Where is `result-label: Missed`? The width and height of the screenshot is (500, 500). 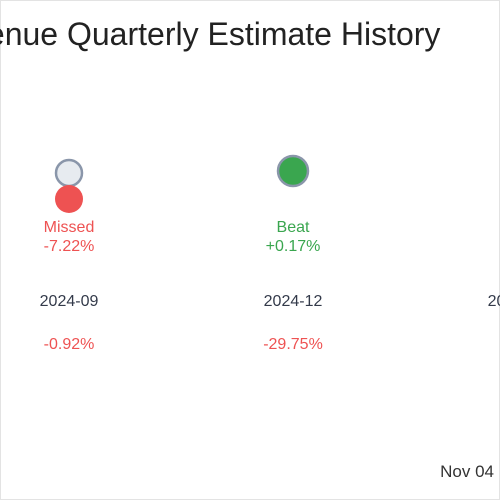 result-label: Missed is located at coordinates (69, 227).